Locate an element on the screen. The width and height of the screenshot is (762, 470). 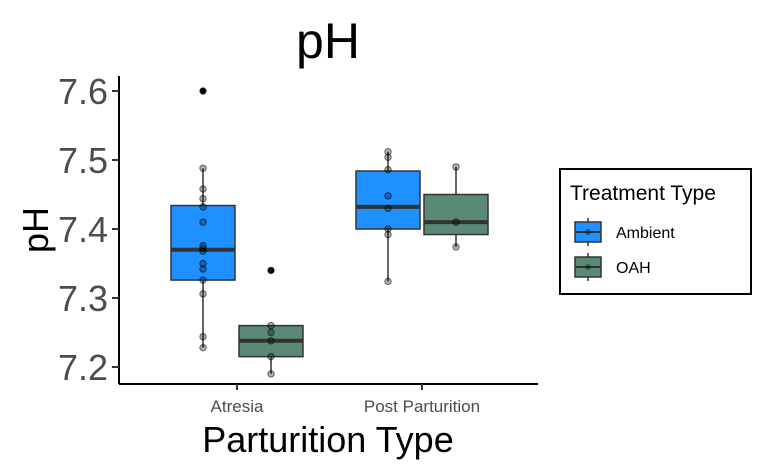
outlier-ambient-atresia is located at coordinates (203, 91).